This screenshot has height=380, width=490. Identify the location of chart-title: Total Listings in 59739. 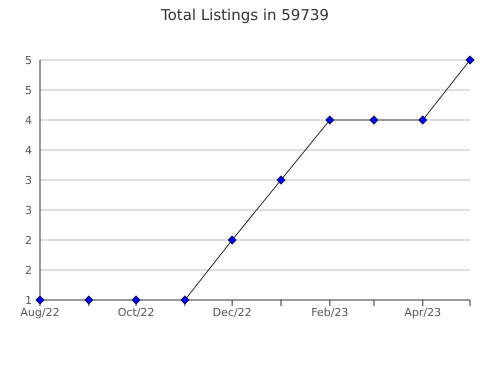
(245, 15).